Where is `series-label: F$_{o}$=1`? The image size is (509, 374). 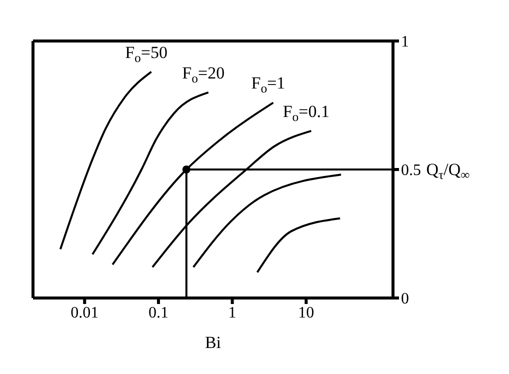 series-label: F$_{o}$=1 is located at coordinates (268, 85).